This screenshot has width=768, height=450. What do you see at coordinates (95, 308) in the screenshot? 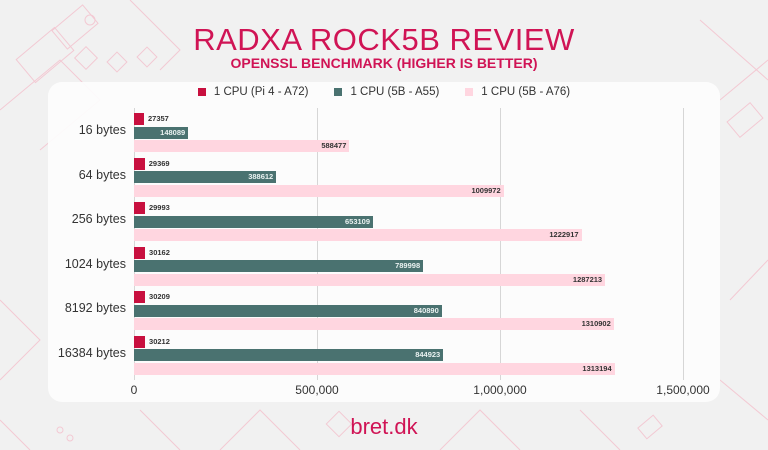
I see `category-label: 8192 bytes` at bounding box center [95, 308].